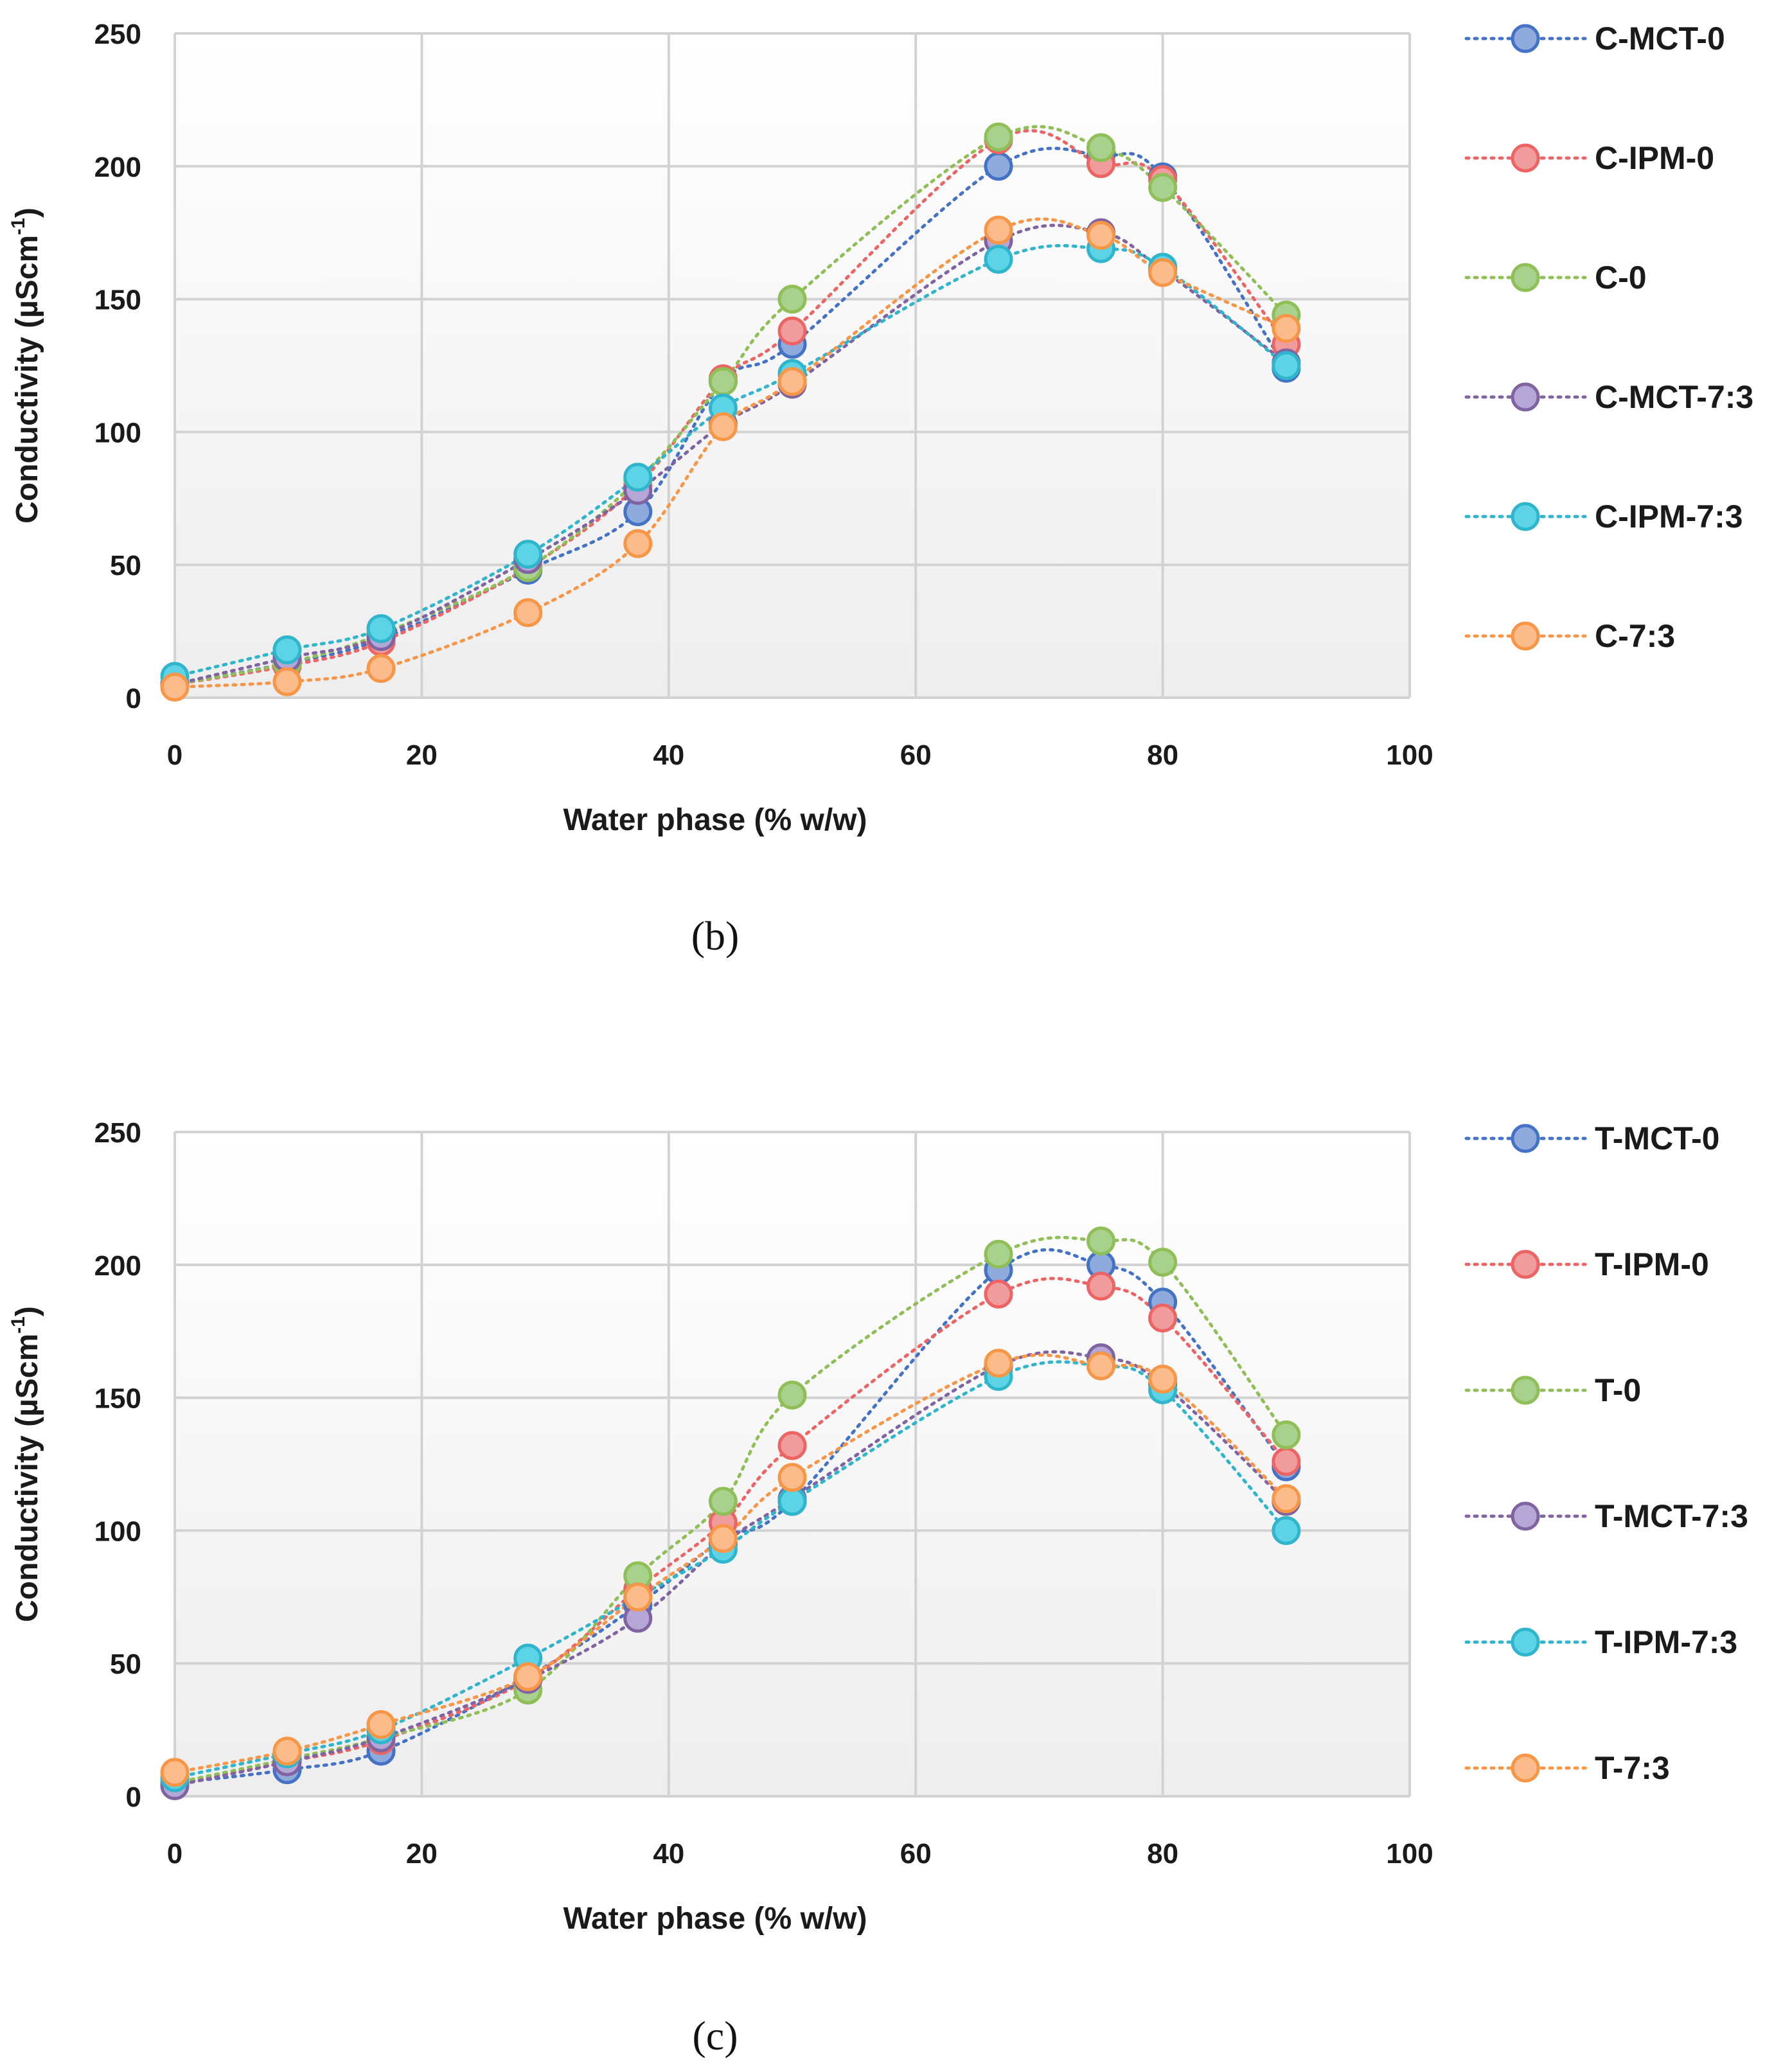  I want to click on panel-label: (b), so click(715, 936).